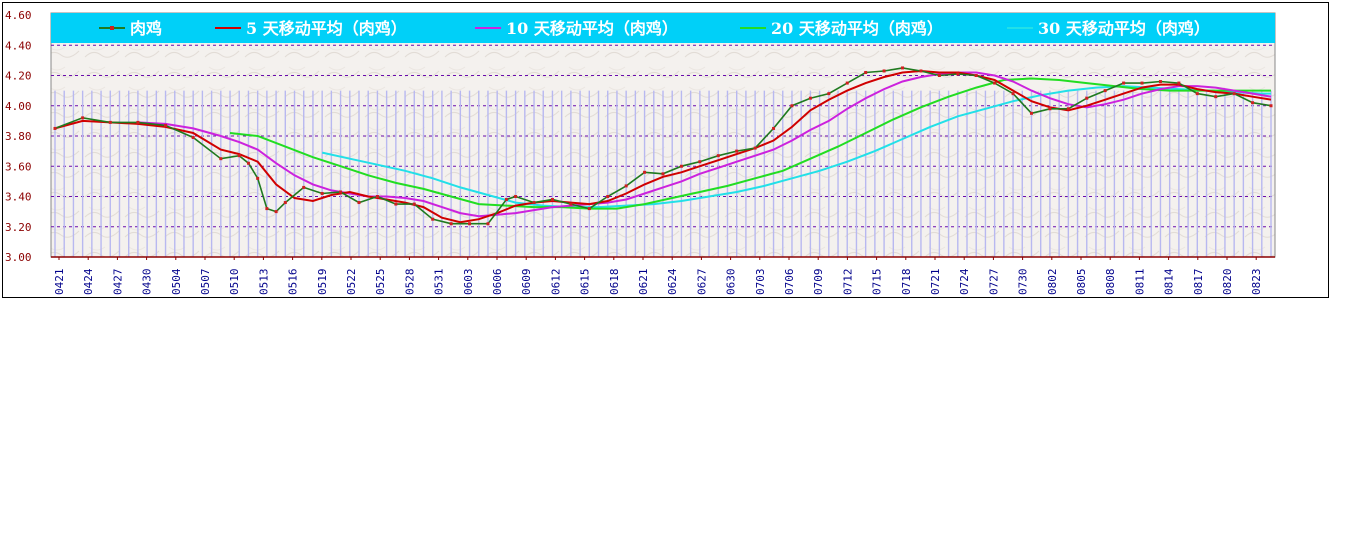 This screenshot has height=541, width=1346. Describe the element at coordinates (409, 282) in the screenshot. I see `x-tick-label: 0528` at that location.